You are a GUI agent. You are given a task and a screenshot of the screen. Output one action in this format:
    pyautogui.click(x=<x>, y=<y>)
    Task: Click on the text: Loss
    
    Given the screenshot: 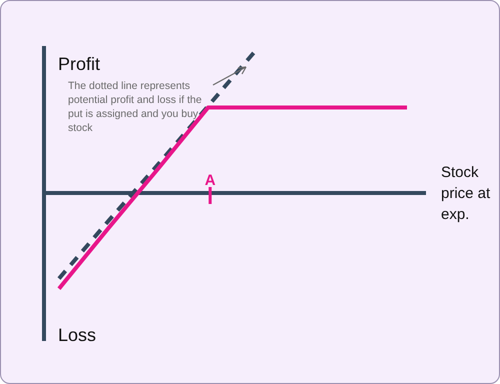 What is the action you would take?
    pyautogui.click(x=77, y=335)
    